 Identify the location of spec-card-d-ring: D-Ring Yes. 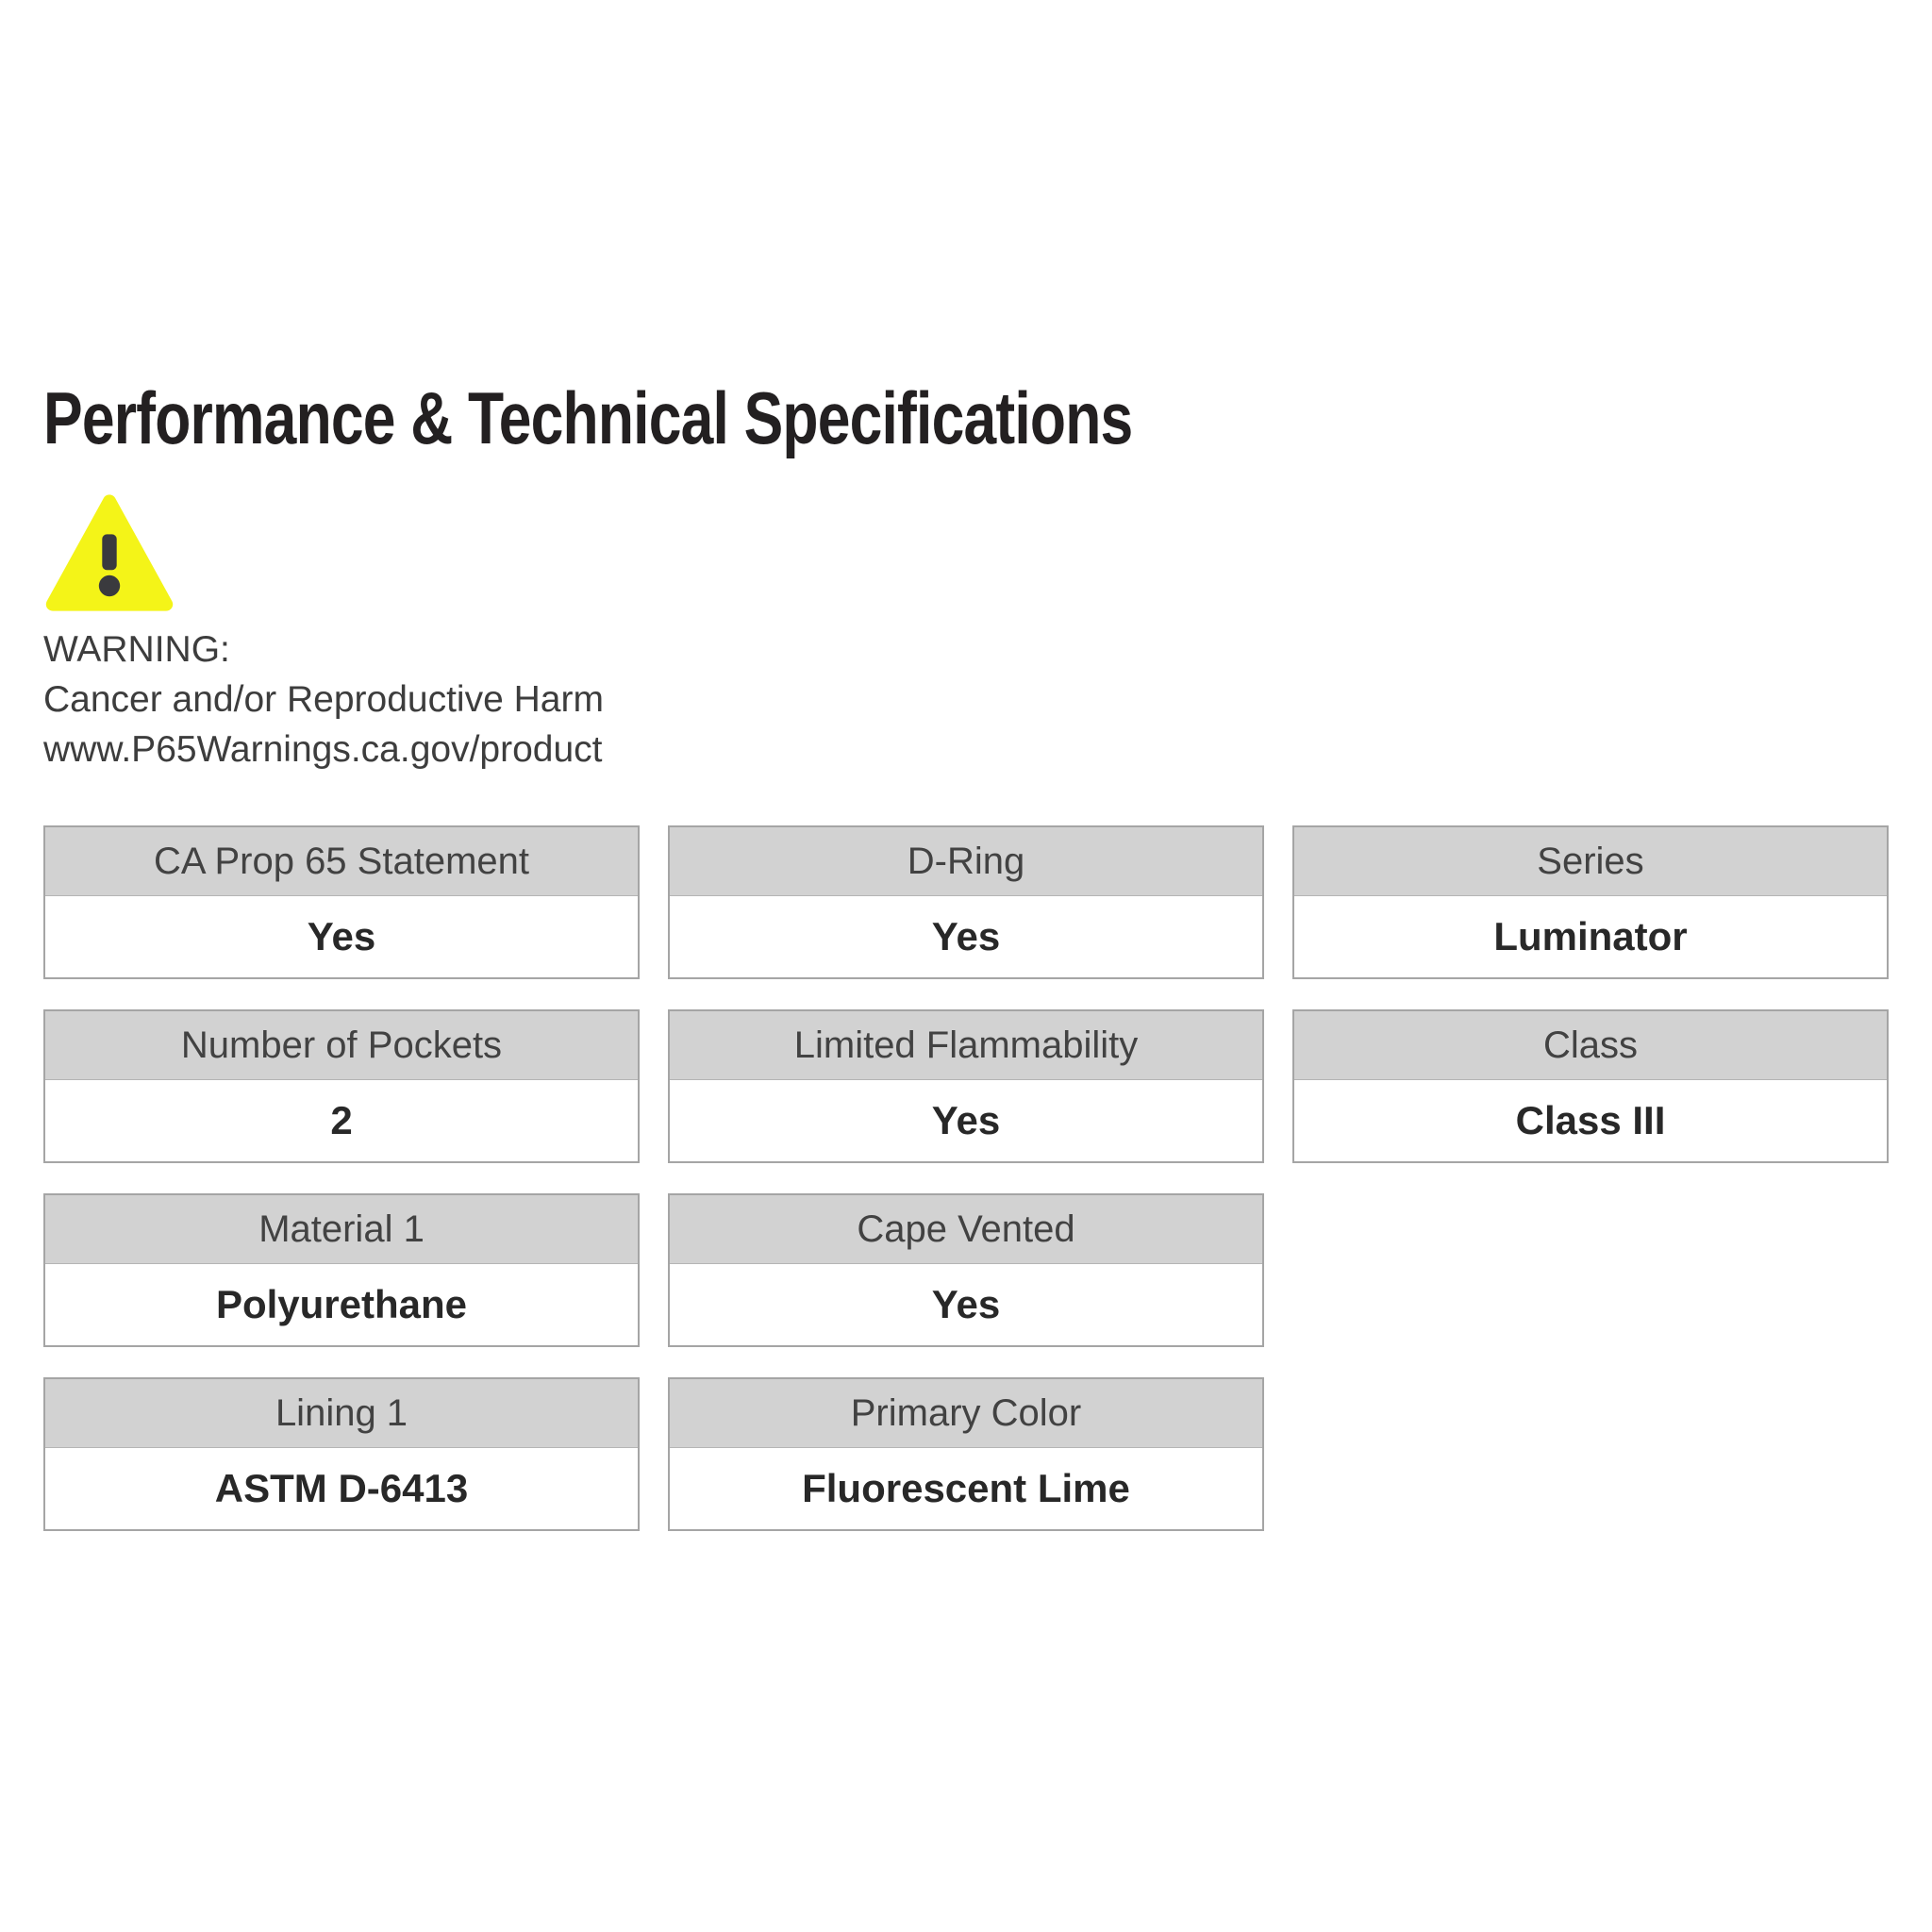
(966, 902).